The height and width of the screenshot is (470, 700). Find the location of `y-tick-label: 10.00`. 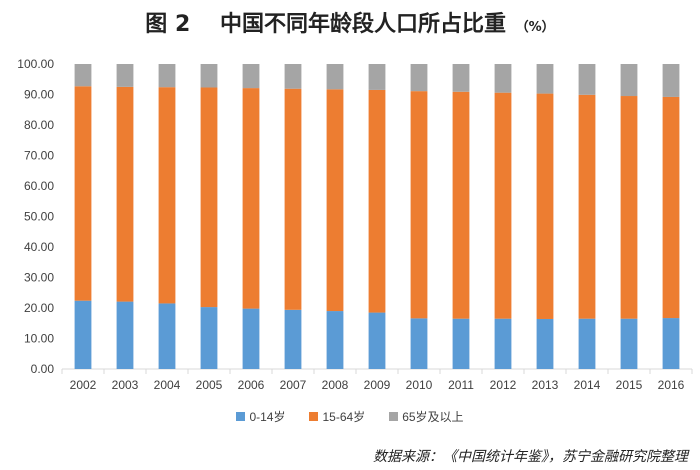

y-tick-label: 10.00 is located at coordinates (39, 339).